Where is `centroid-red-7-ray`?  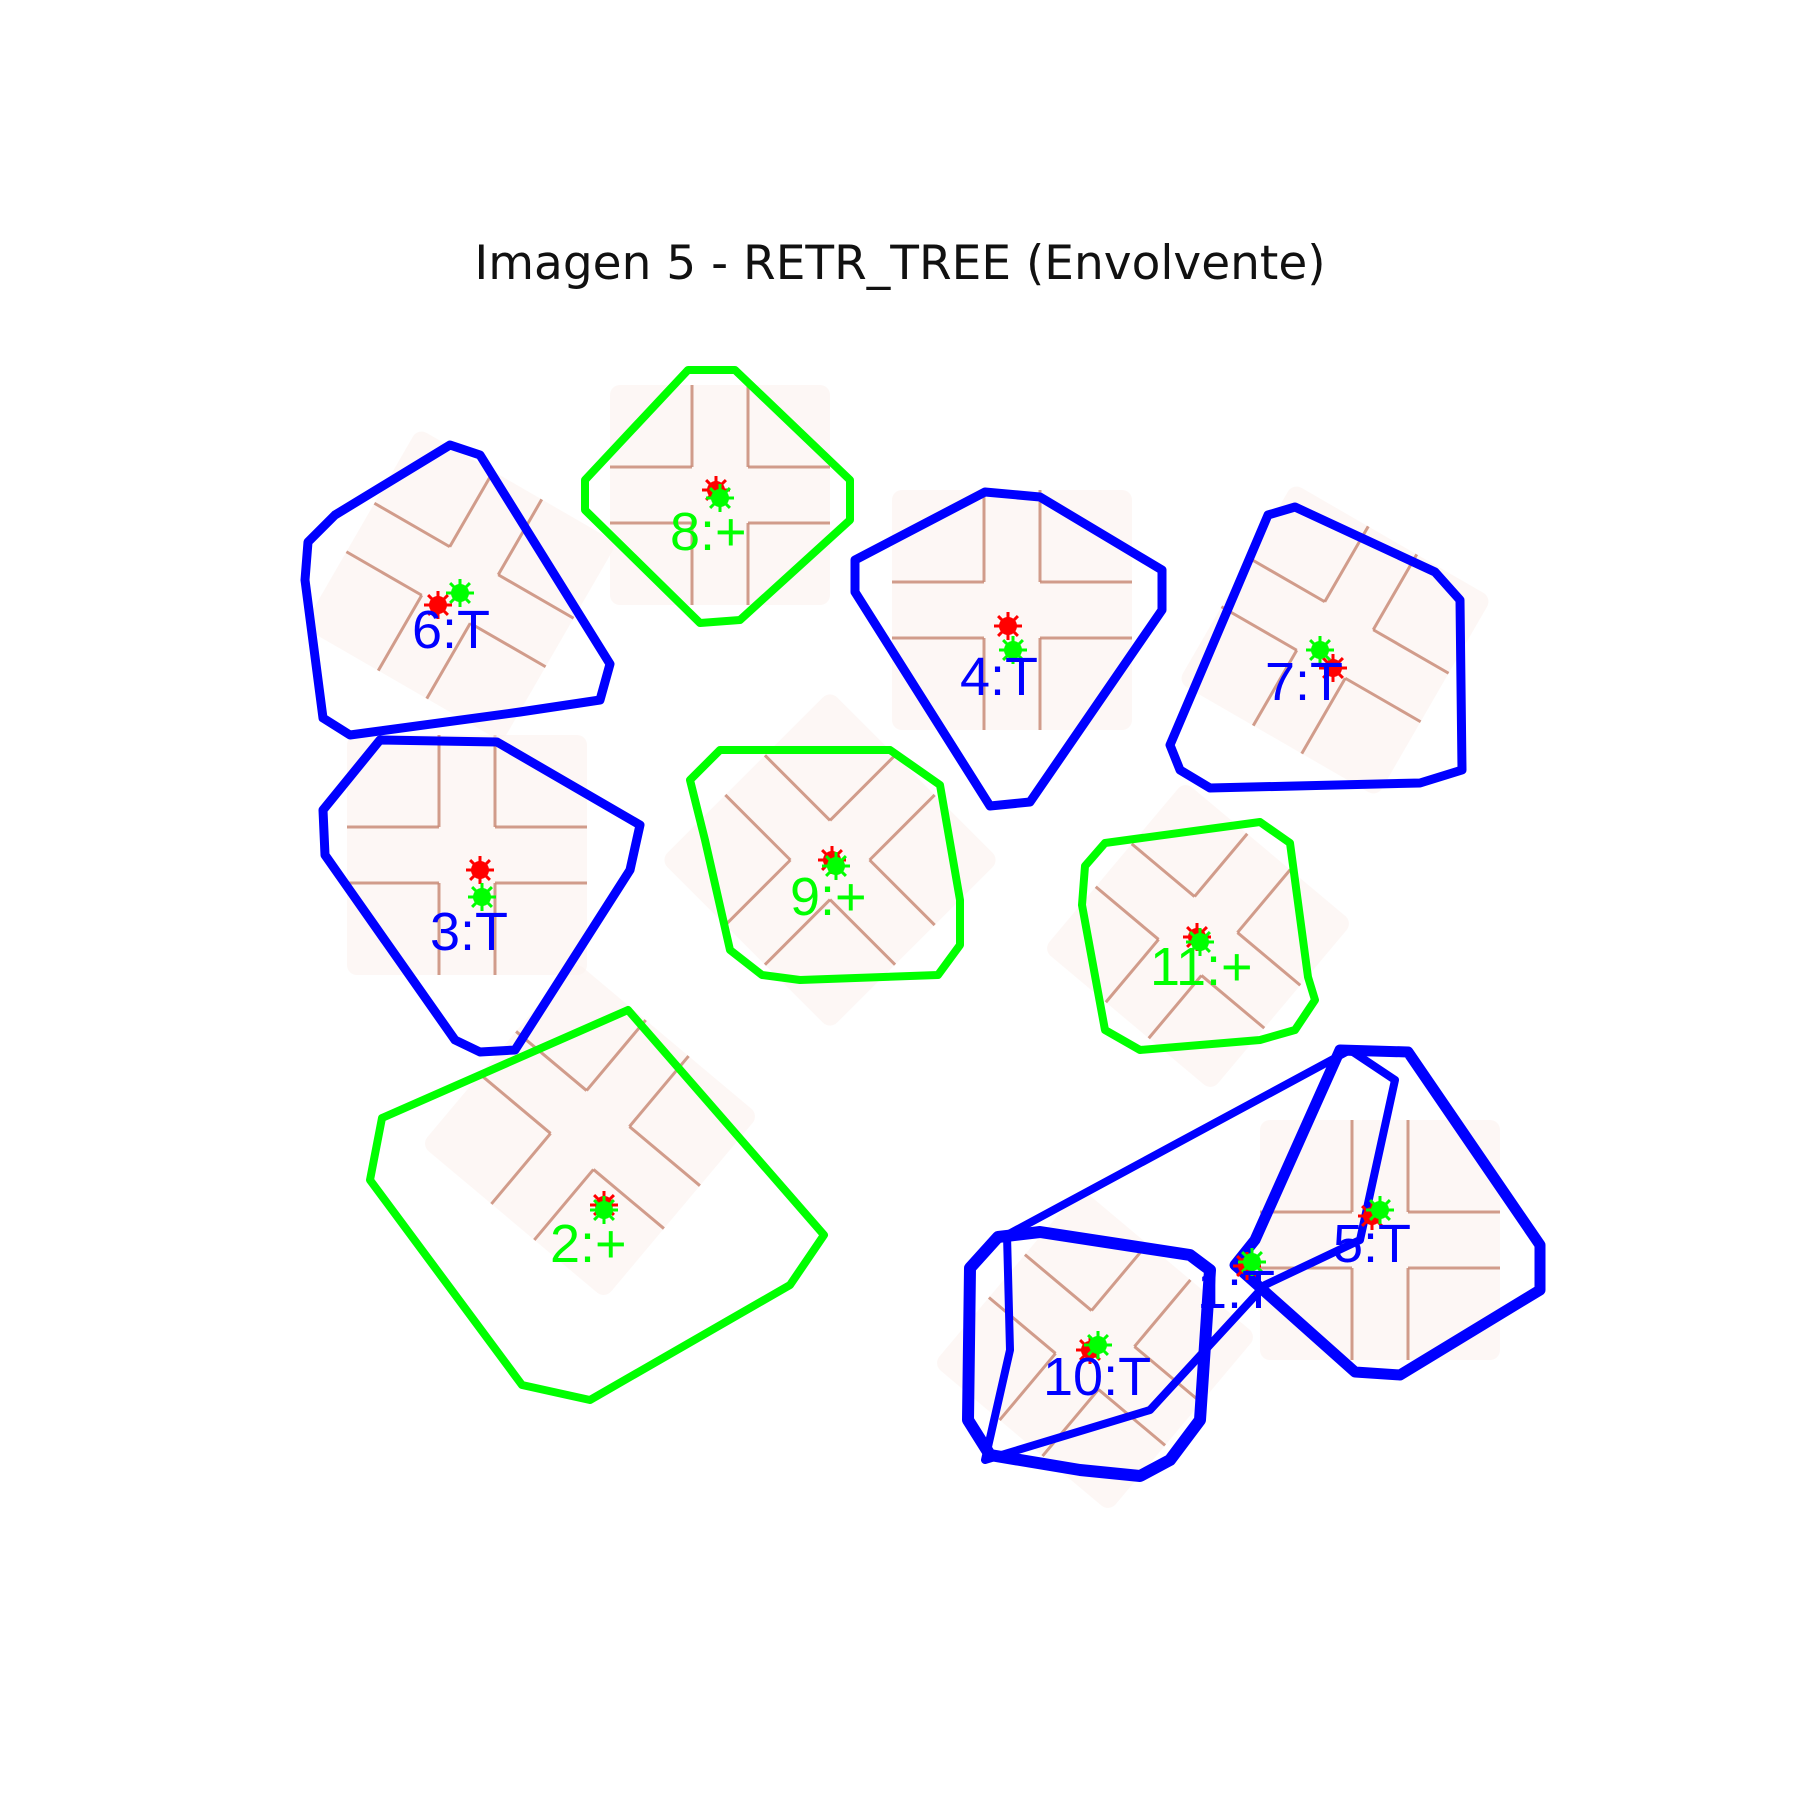
centroid-red-7-ray is located at coordinates (1328, 663).